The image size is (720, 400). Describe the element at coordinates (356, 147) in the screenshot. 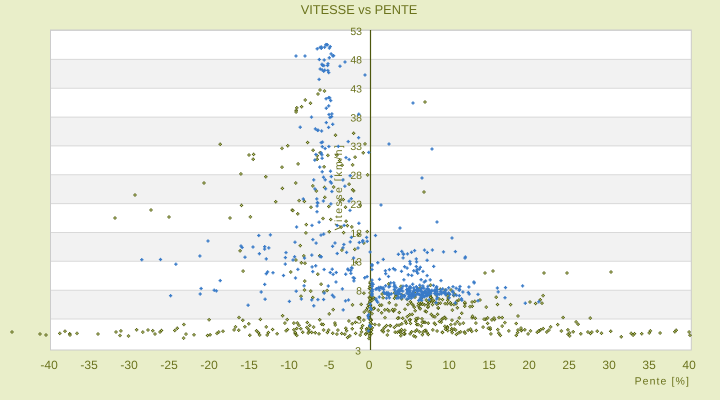

I see `svg-text: 33` at that location.